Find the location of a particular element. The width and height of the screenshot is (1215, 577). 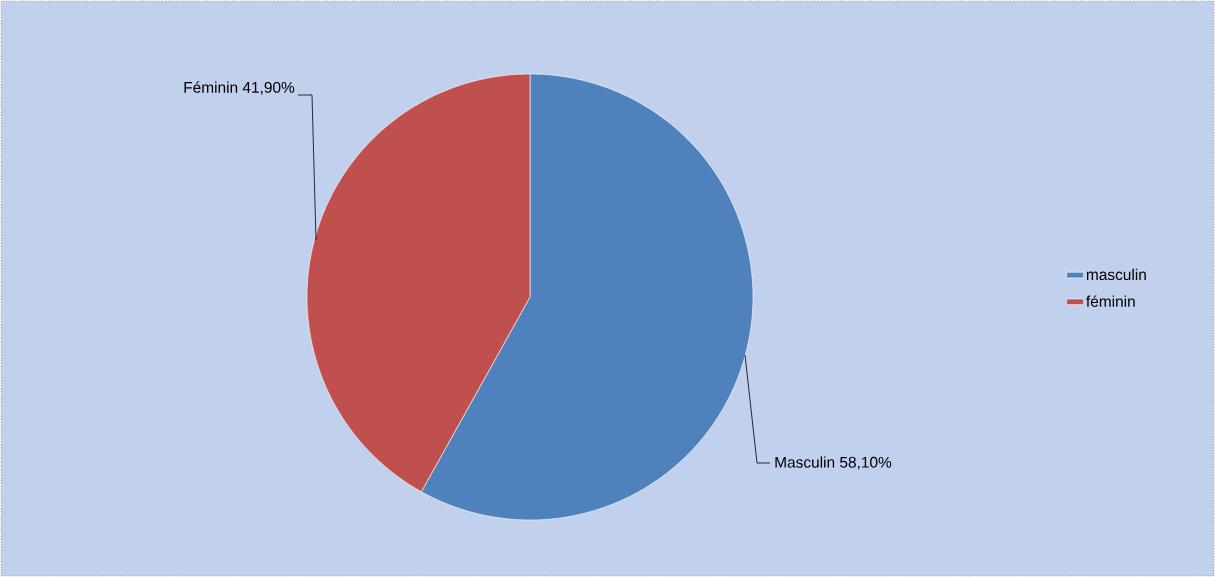

data-label: Féminin 41,90% is located at coordinates (239, 88).